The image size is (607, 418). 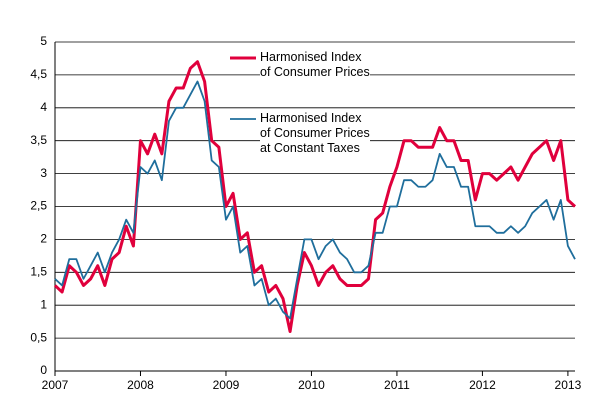 I want to click on x-tick-label: 2007, so click(x=55, y=385).